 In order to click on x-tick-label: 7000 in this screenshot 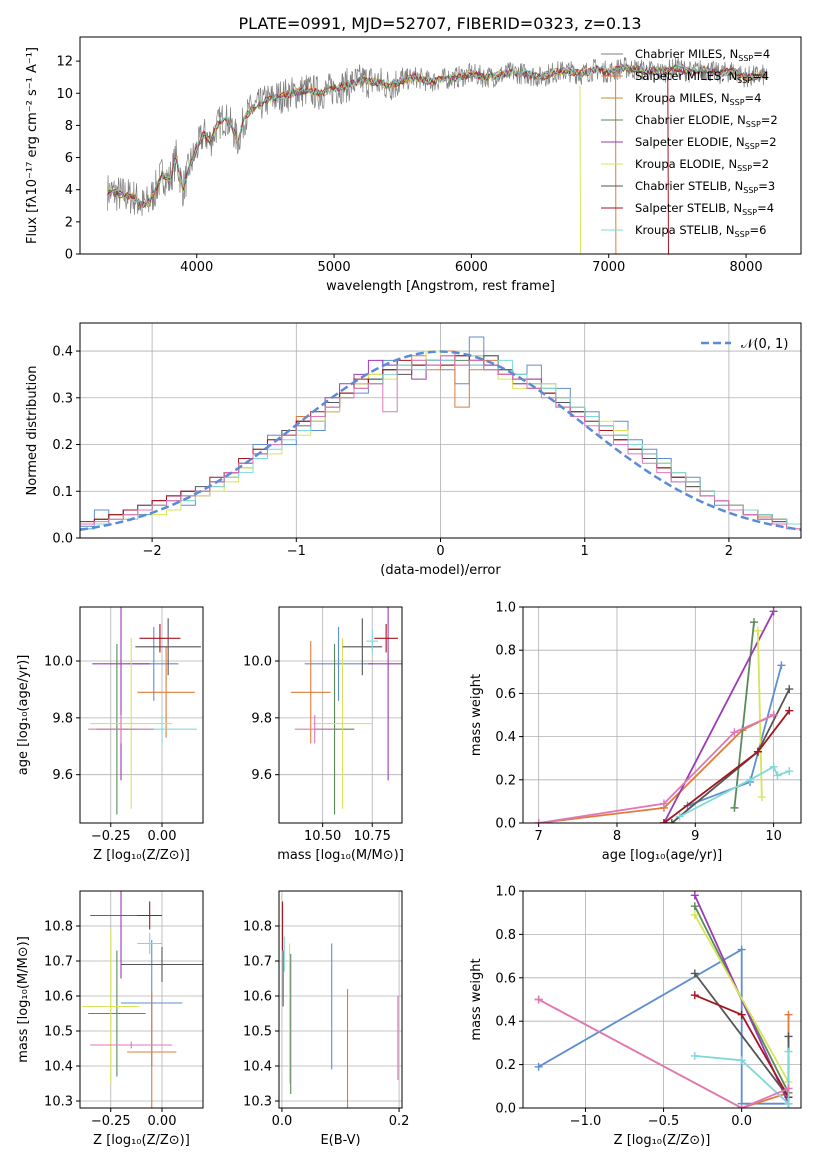, I will do `click(608, 267)`.